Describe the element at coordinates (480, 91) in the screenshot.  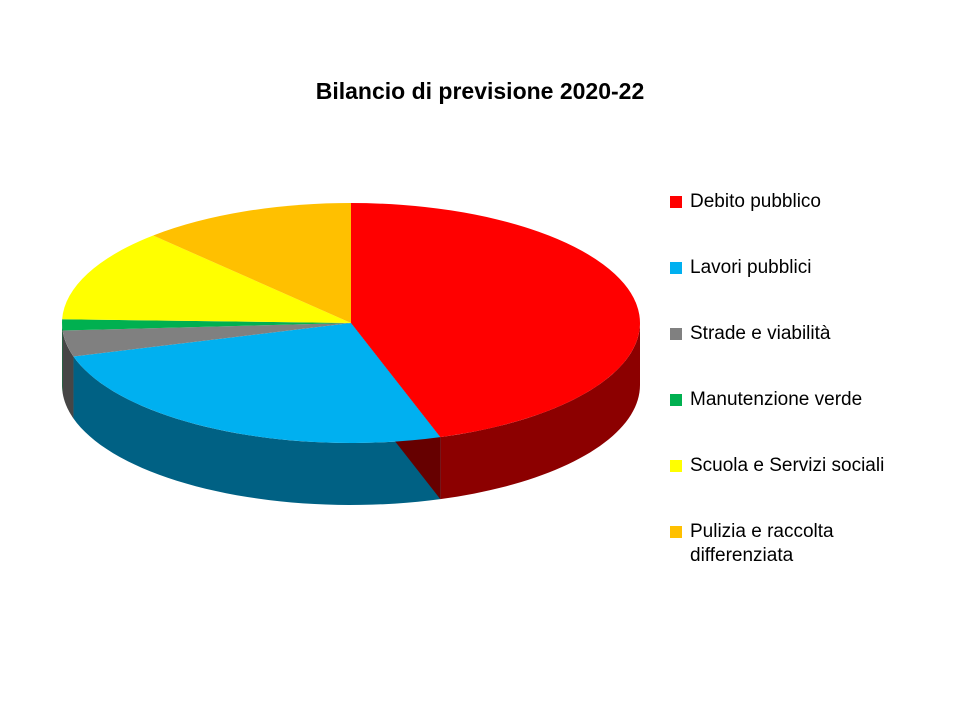
I see `chart-title: Bilancio di previsione 2020-22` at that location.